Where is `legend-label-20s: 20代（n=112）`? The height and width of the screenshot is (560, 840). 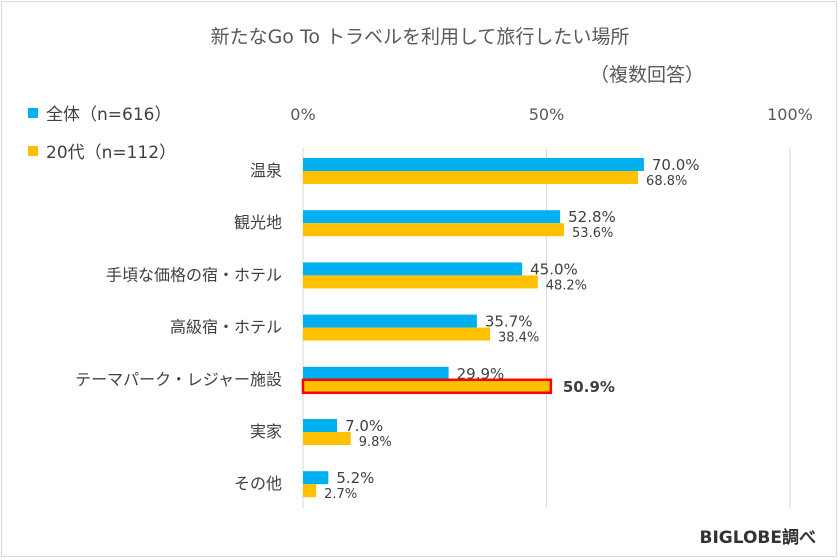 legend-label-20s: 20代（n=112） is located at coordinates (111, 153).